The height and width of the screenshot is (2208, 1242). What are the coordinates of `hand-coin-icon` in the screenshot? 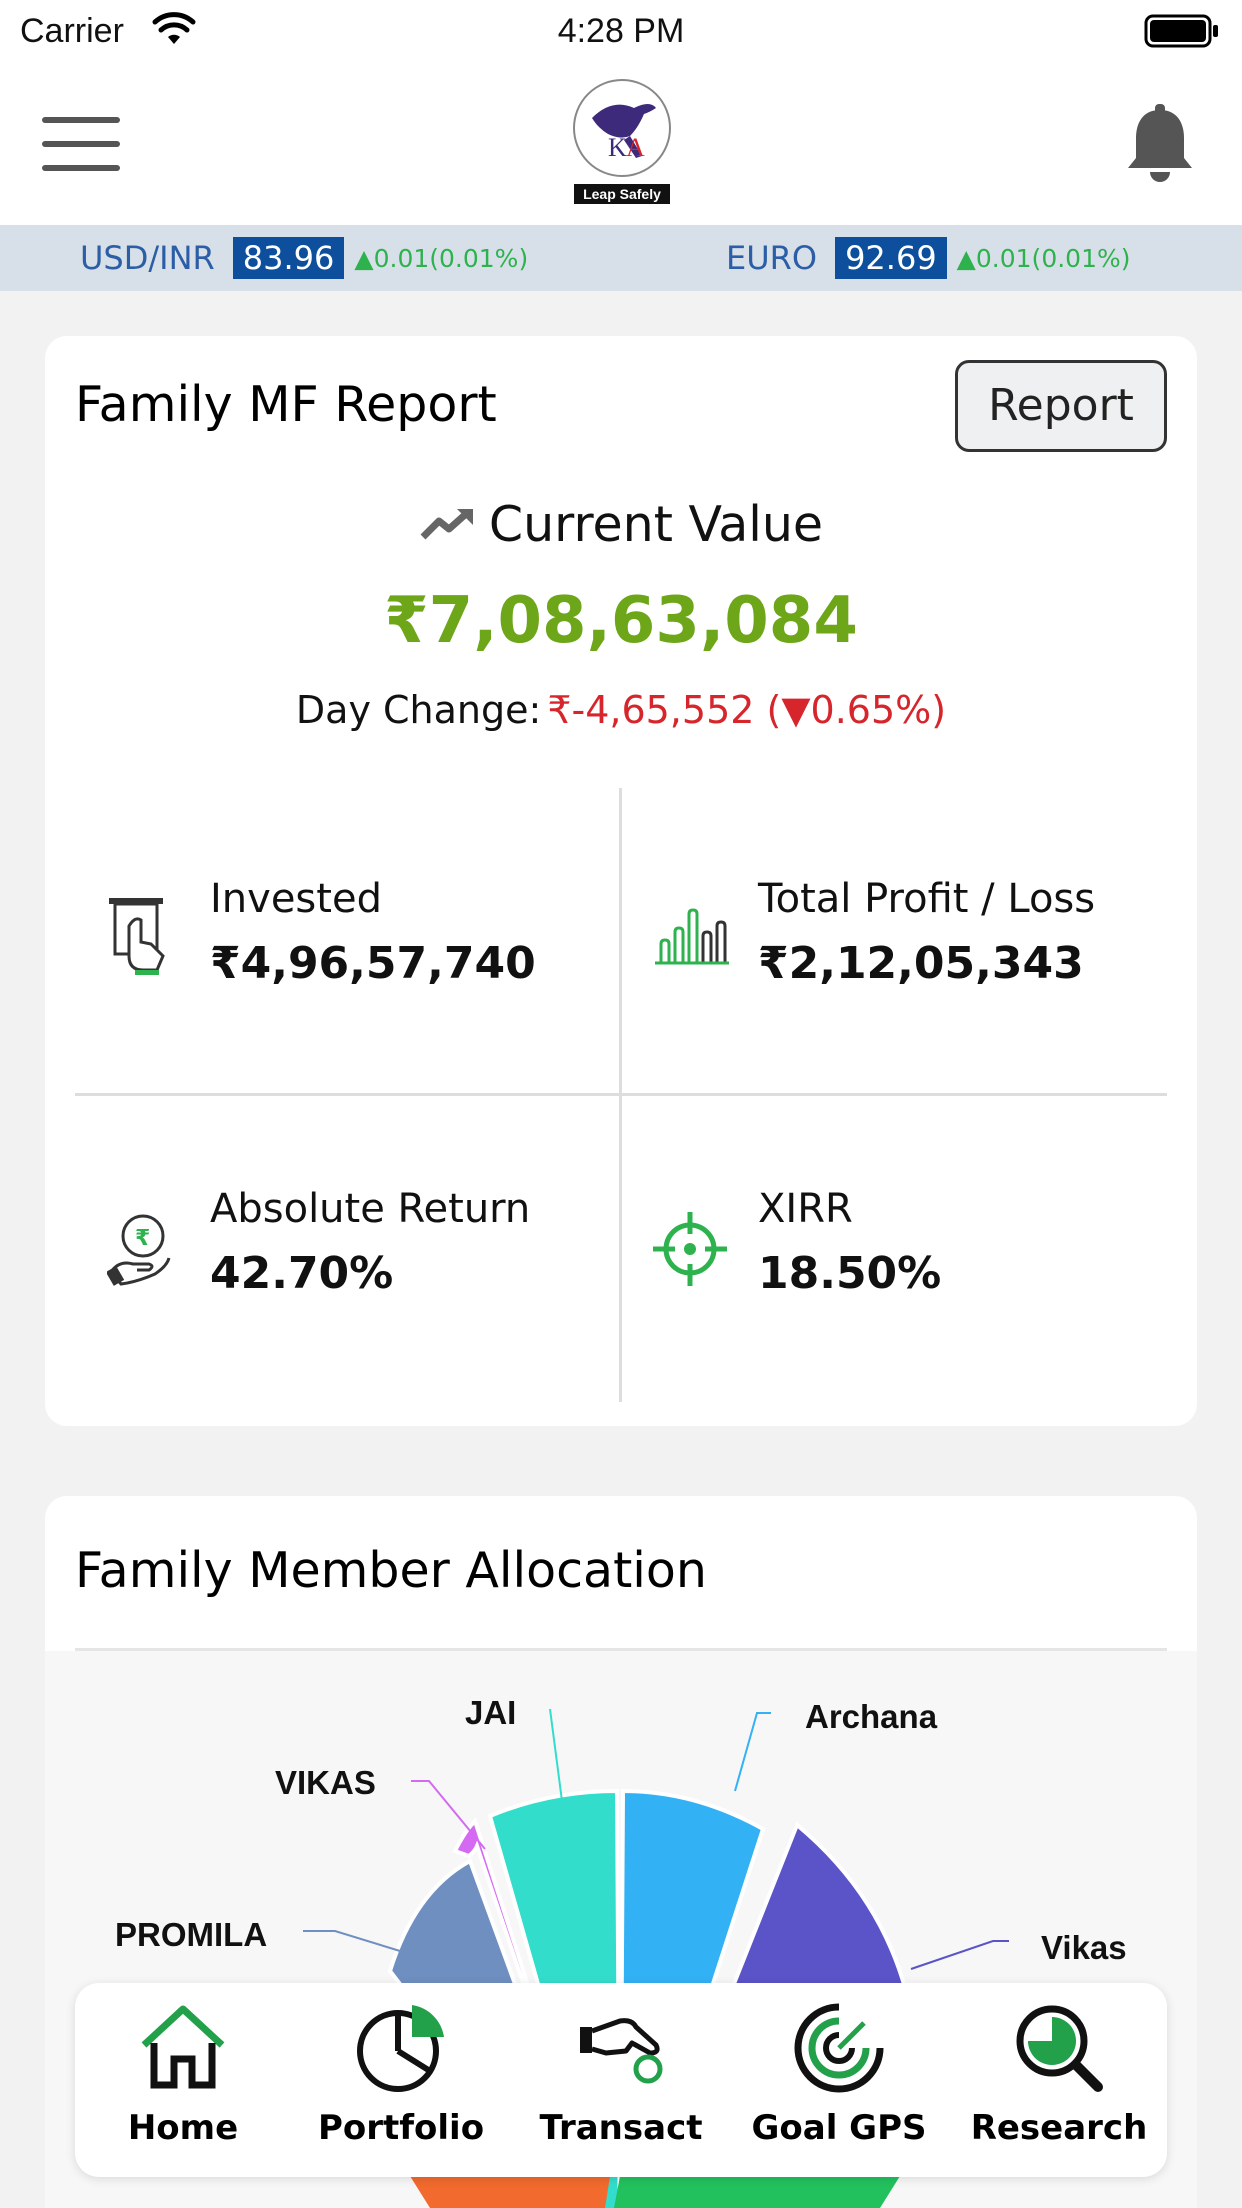 It's located at (621, 2048).